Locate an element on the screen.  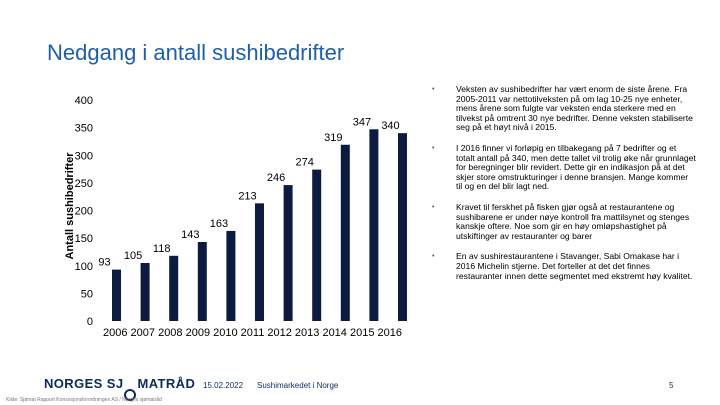
y-tick-label: 50 is located at coordinates (87, 294).